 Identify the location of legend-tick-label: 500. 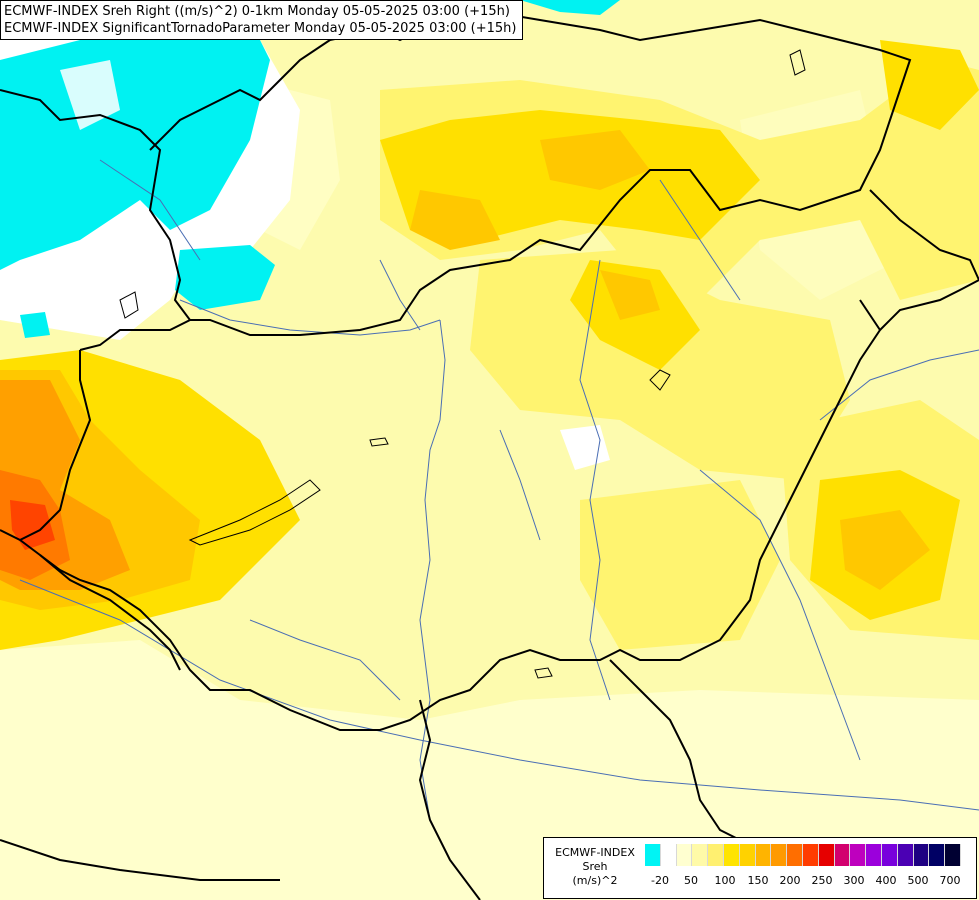
(918, 880).